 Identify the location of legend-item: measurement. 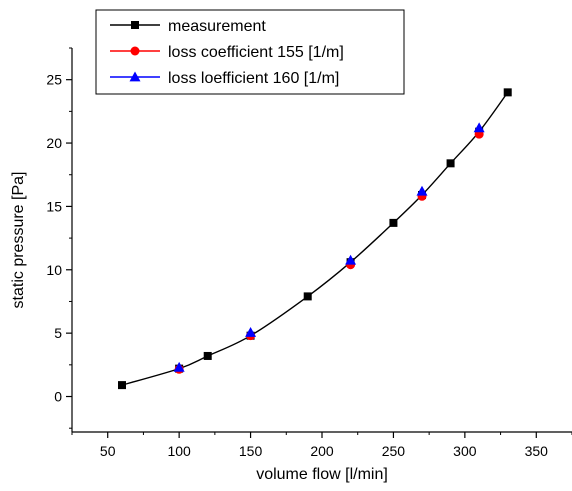
(188, 26).